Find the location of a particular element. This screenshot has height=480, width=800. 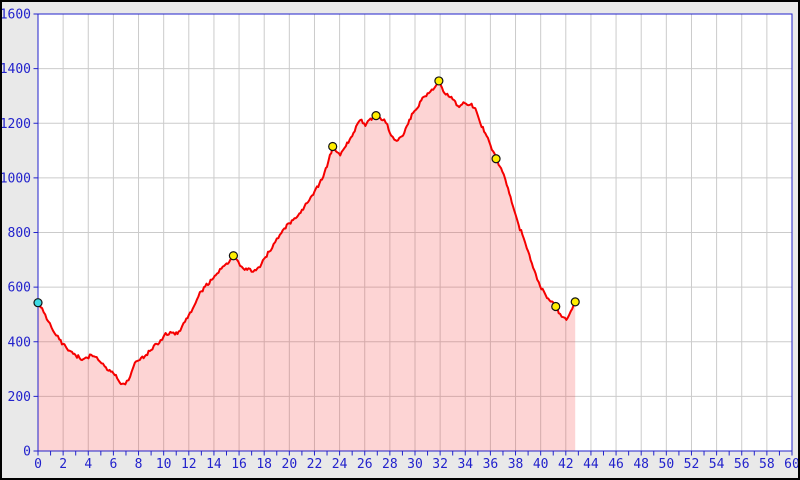

y-tick-label: 1600 is located at coordinates (15, 15).